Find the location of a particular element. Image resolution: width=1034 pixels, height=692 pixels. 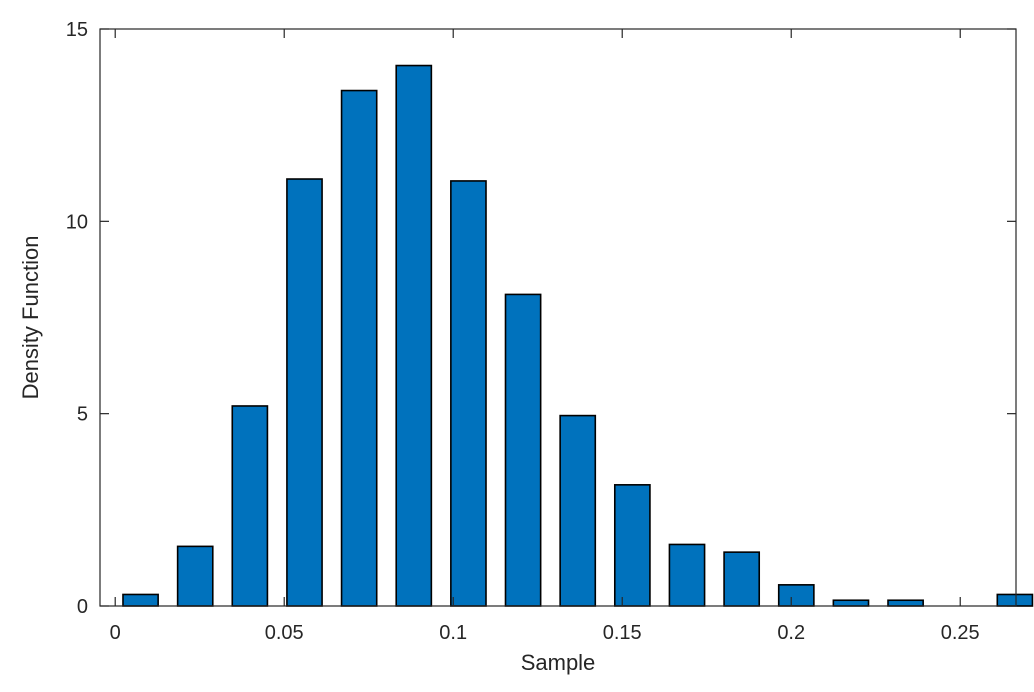

x-tick-label: 0.2 is located at coordinates (791, 633).